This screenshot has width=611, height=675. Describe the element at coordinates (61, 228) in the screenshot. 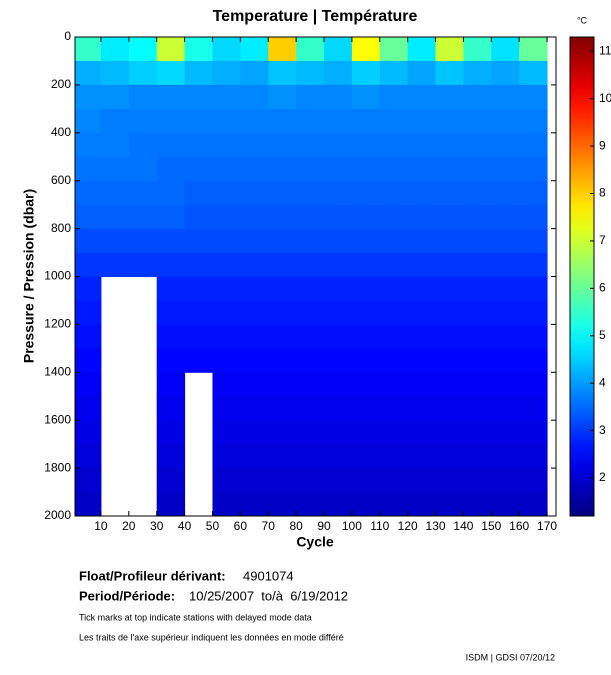

I see `y-tick-label: 800` at that location.